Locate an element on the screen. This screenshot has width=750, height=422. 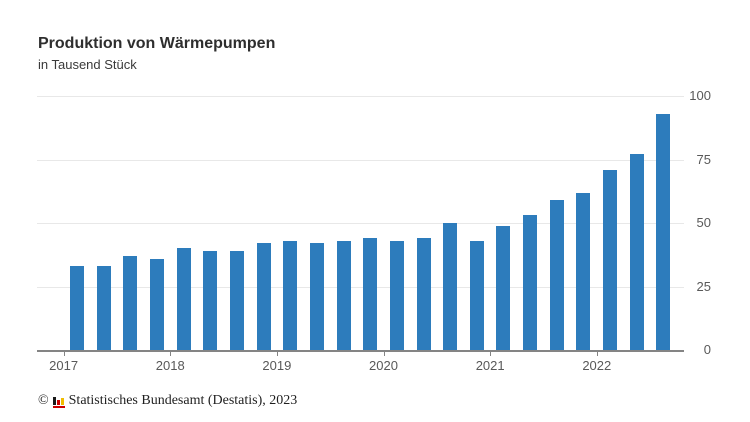
destatis-bars-icon is located at coordinates (58, 401).